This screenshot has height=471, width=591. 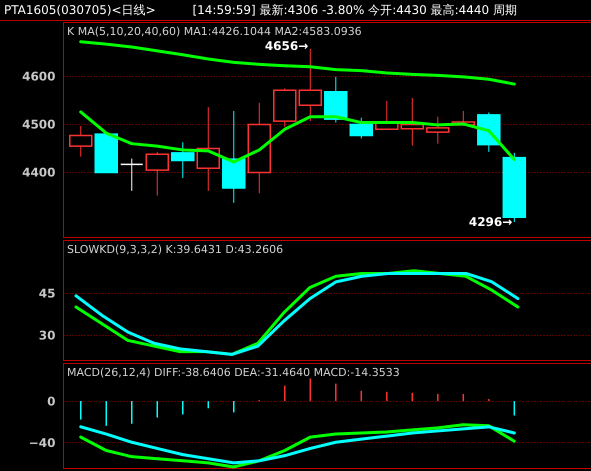 I want to click on annotation: K MA(5,10,20,40,60) MA1:4426.1044 MA2:4583.0936, so click(x=214, y=31).